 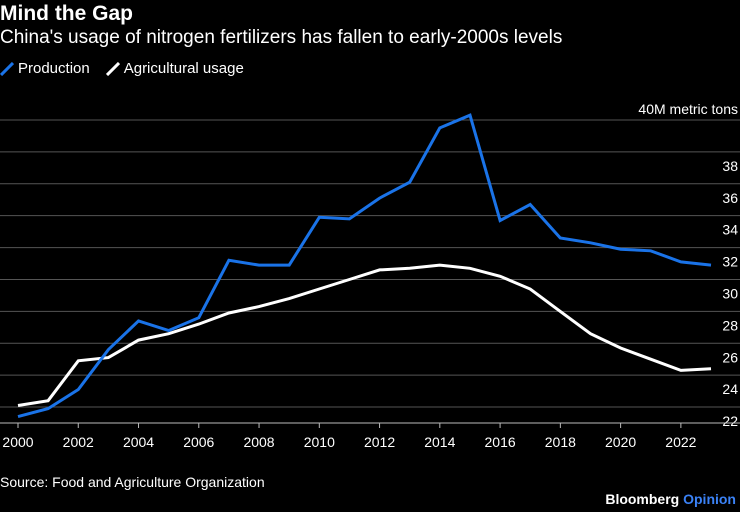 I want to click on chart-title: Mind the Gap, so click(x=66, y=13).